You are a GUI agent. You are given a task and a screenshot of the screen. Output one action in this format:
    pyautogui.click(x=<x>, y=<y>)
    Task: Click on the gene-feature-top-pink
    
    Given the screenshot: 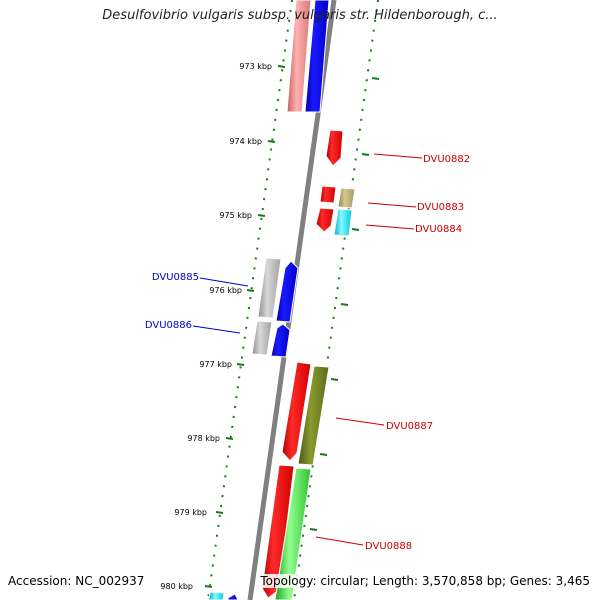 What is the action you would take?
    pyautogui.click(x=299, y=56)
    